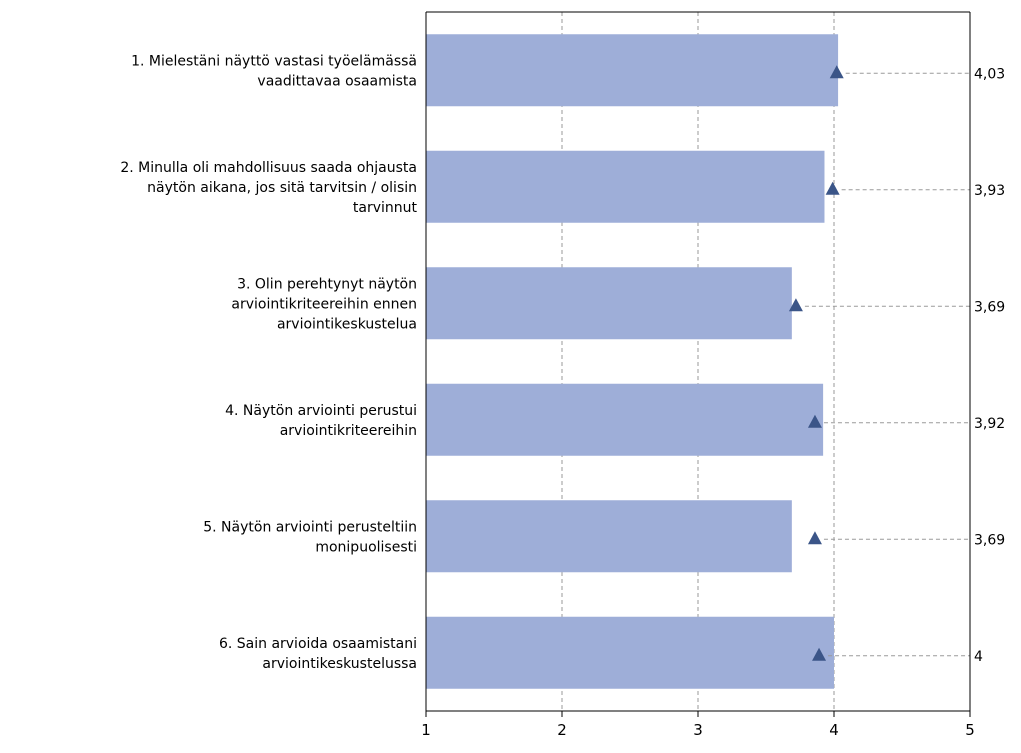 The height and width of the screenshot is (753, 1021). What do you see at coordinates (274, 61) in the screenshot?
I see `category-label-1-line-1: 1. Mielestäni näyttö vastasi työelämässä` at bounding box center [274, 61].